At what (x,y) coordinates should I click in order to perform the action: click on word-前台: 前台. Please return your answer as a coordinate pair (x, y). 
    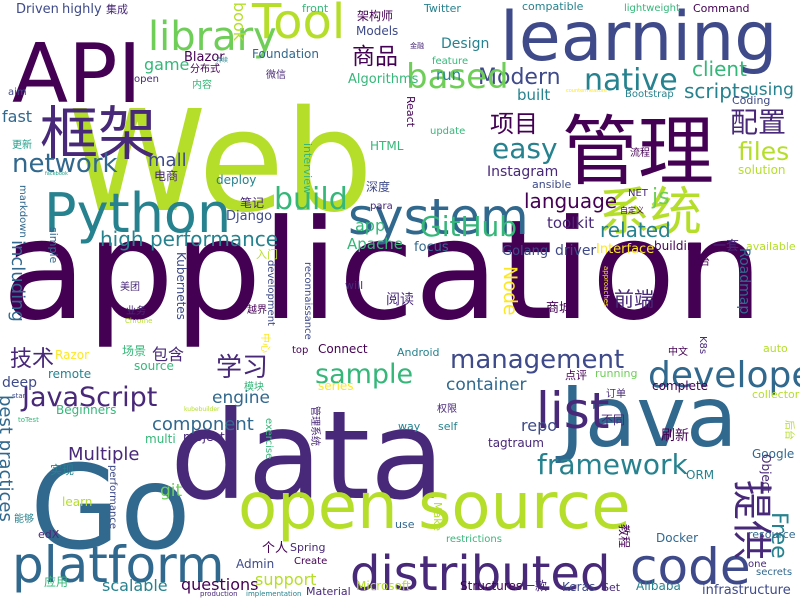
    Looking at the image, I should click on (700, 261).